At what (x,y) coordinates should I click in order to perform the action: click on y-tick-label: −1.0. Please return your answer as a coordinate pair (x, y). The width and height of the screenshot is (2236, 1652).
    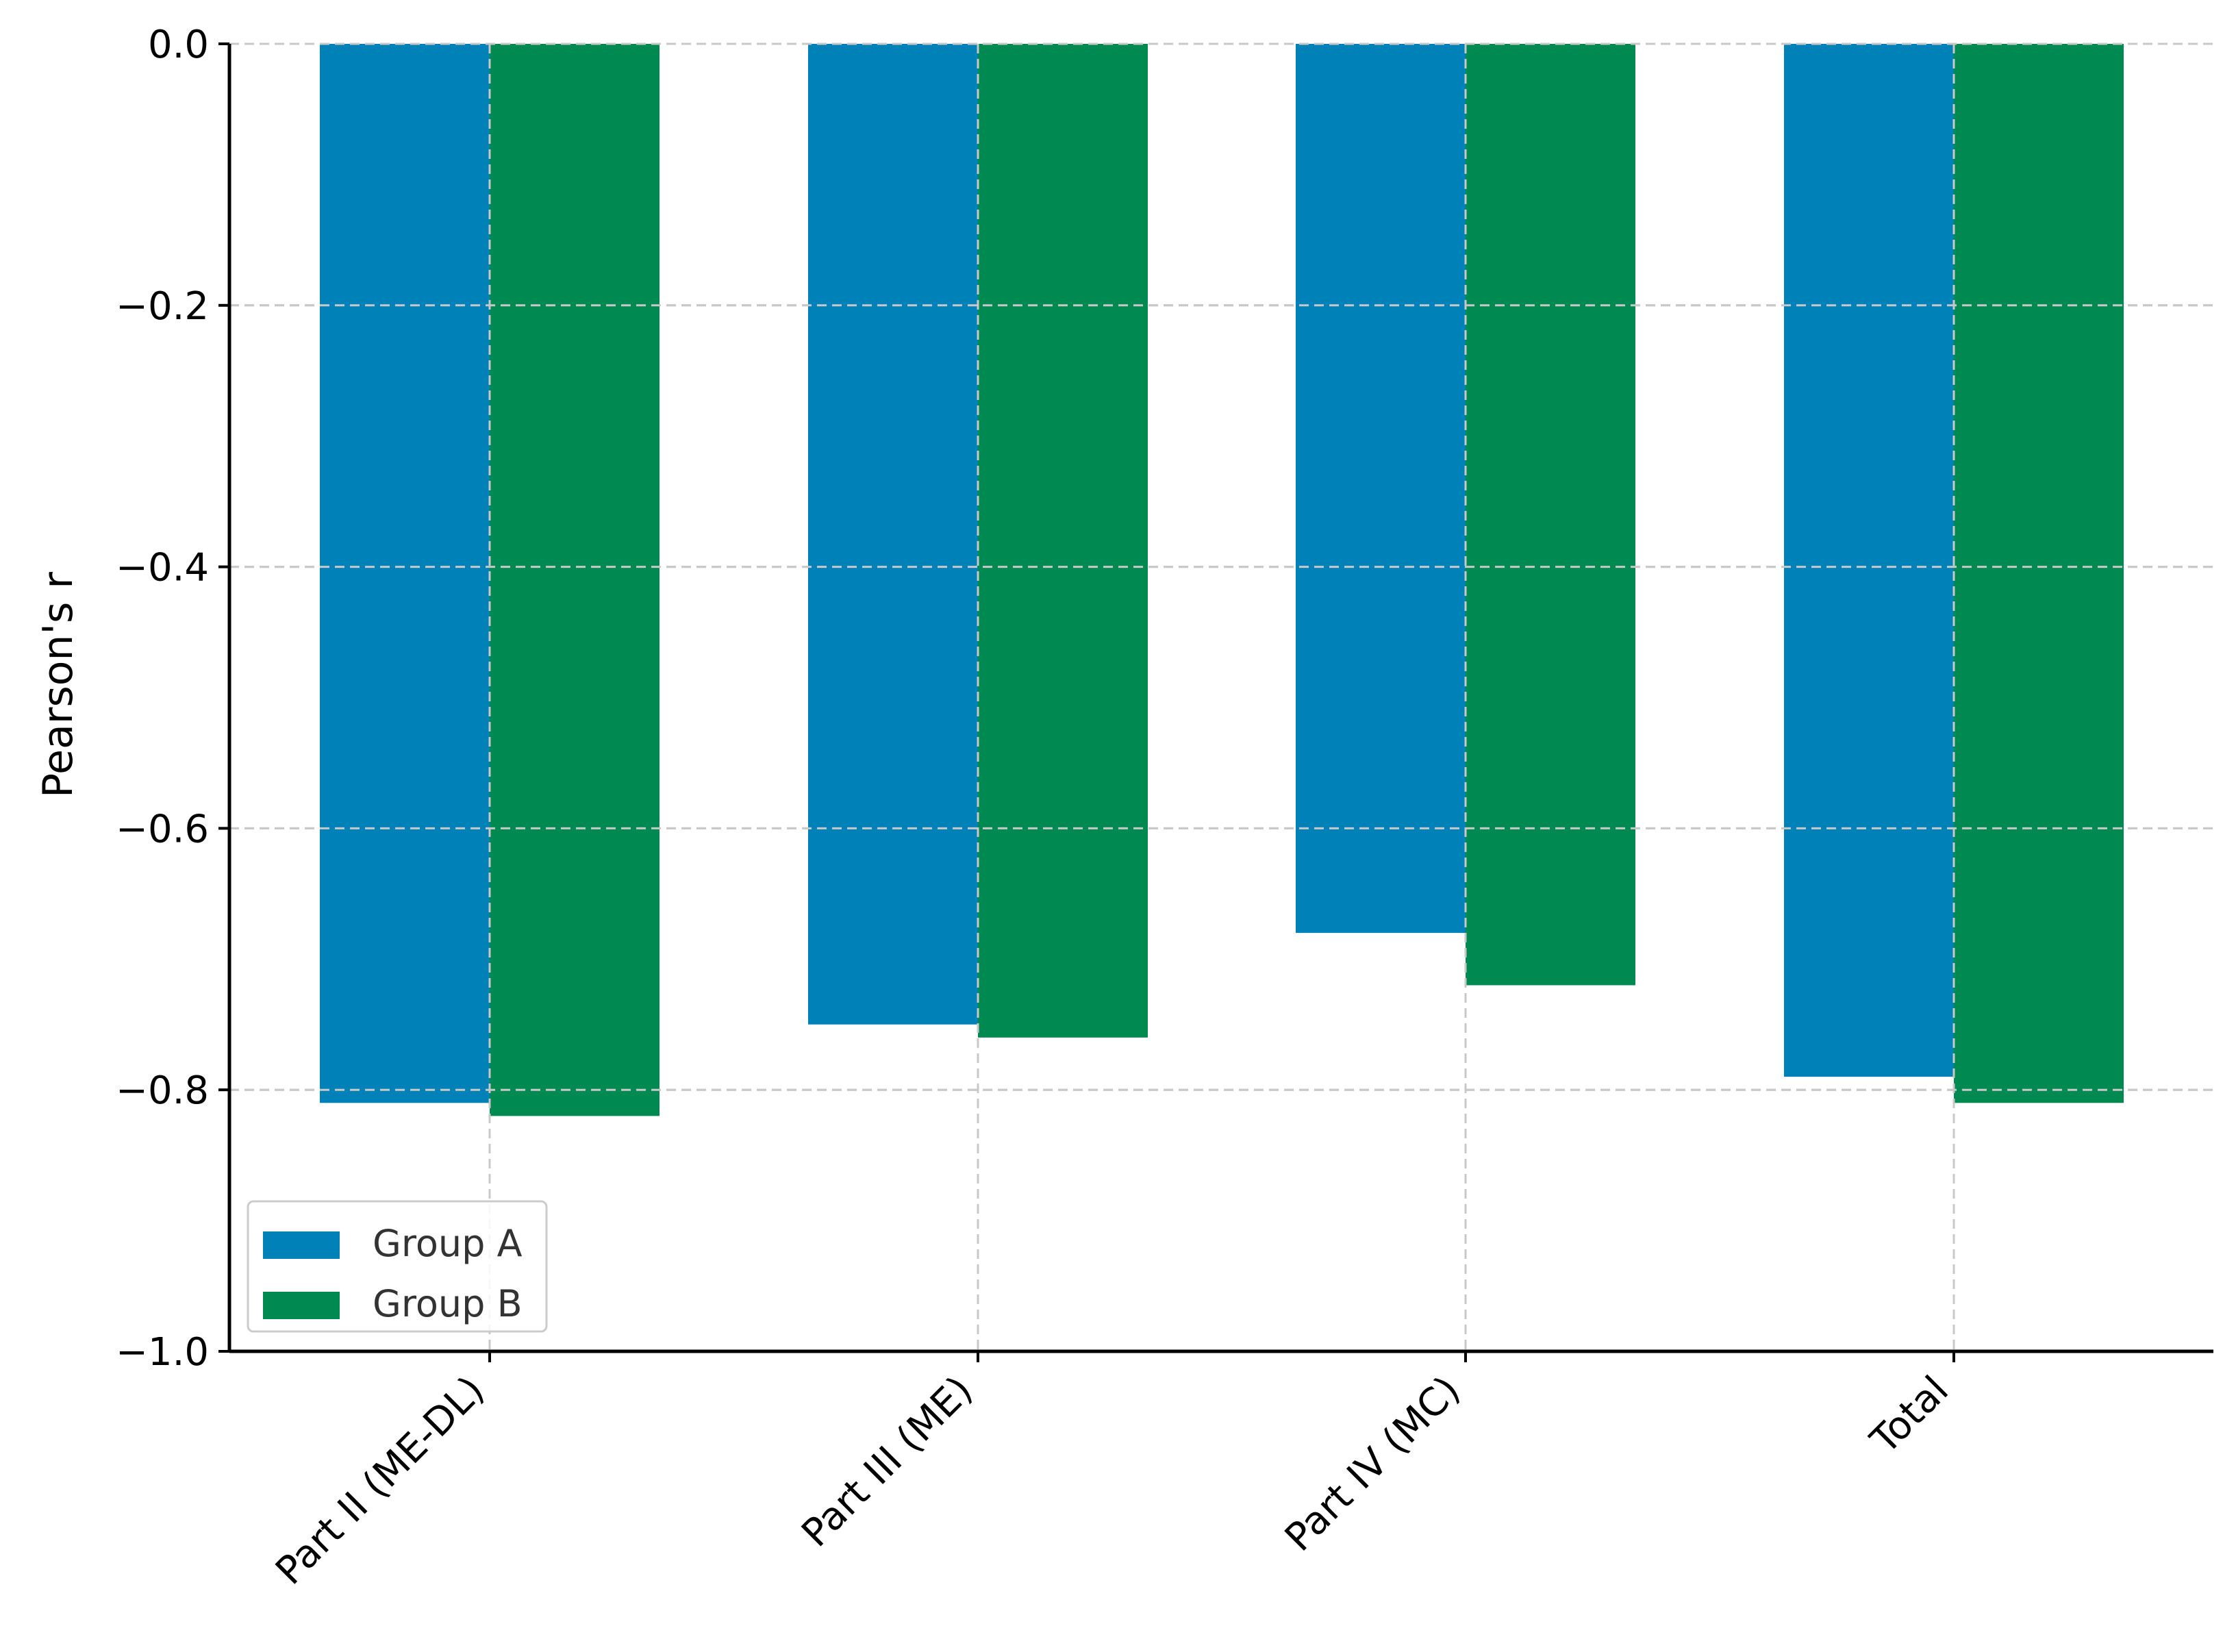
    Looking at the image, I should click on (163, 1352).